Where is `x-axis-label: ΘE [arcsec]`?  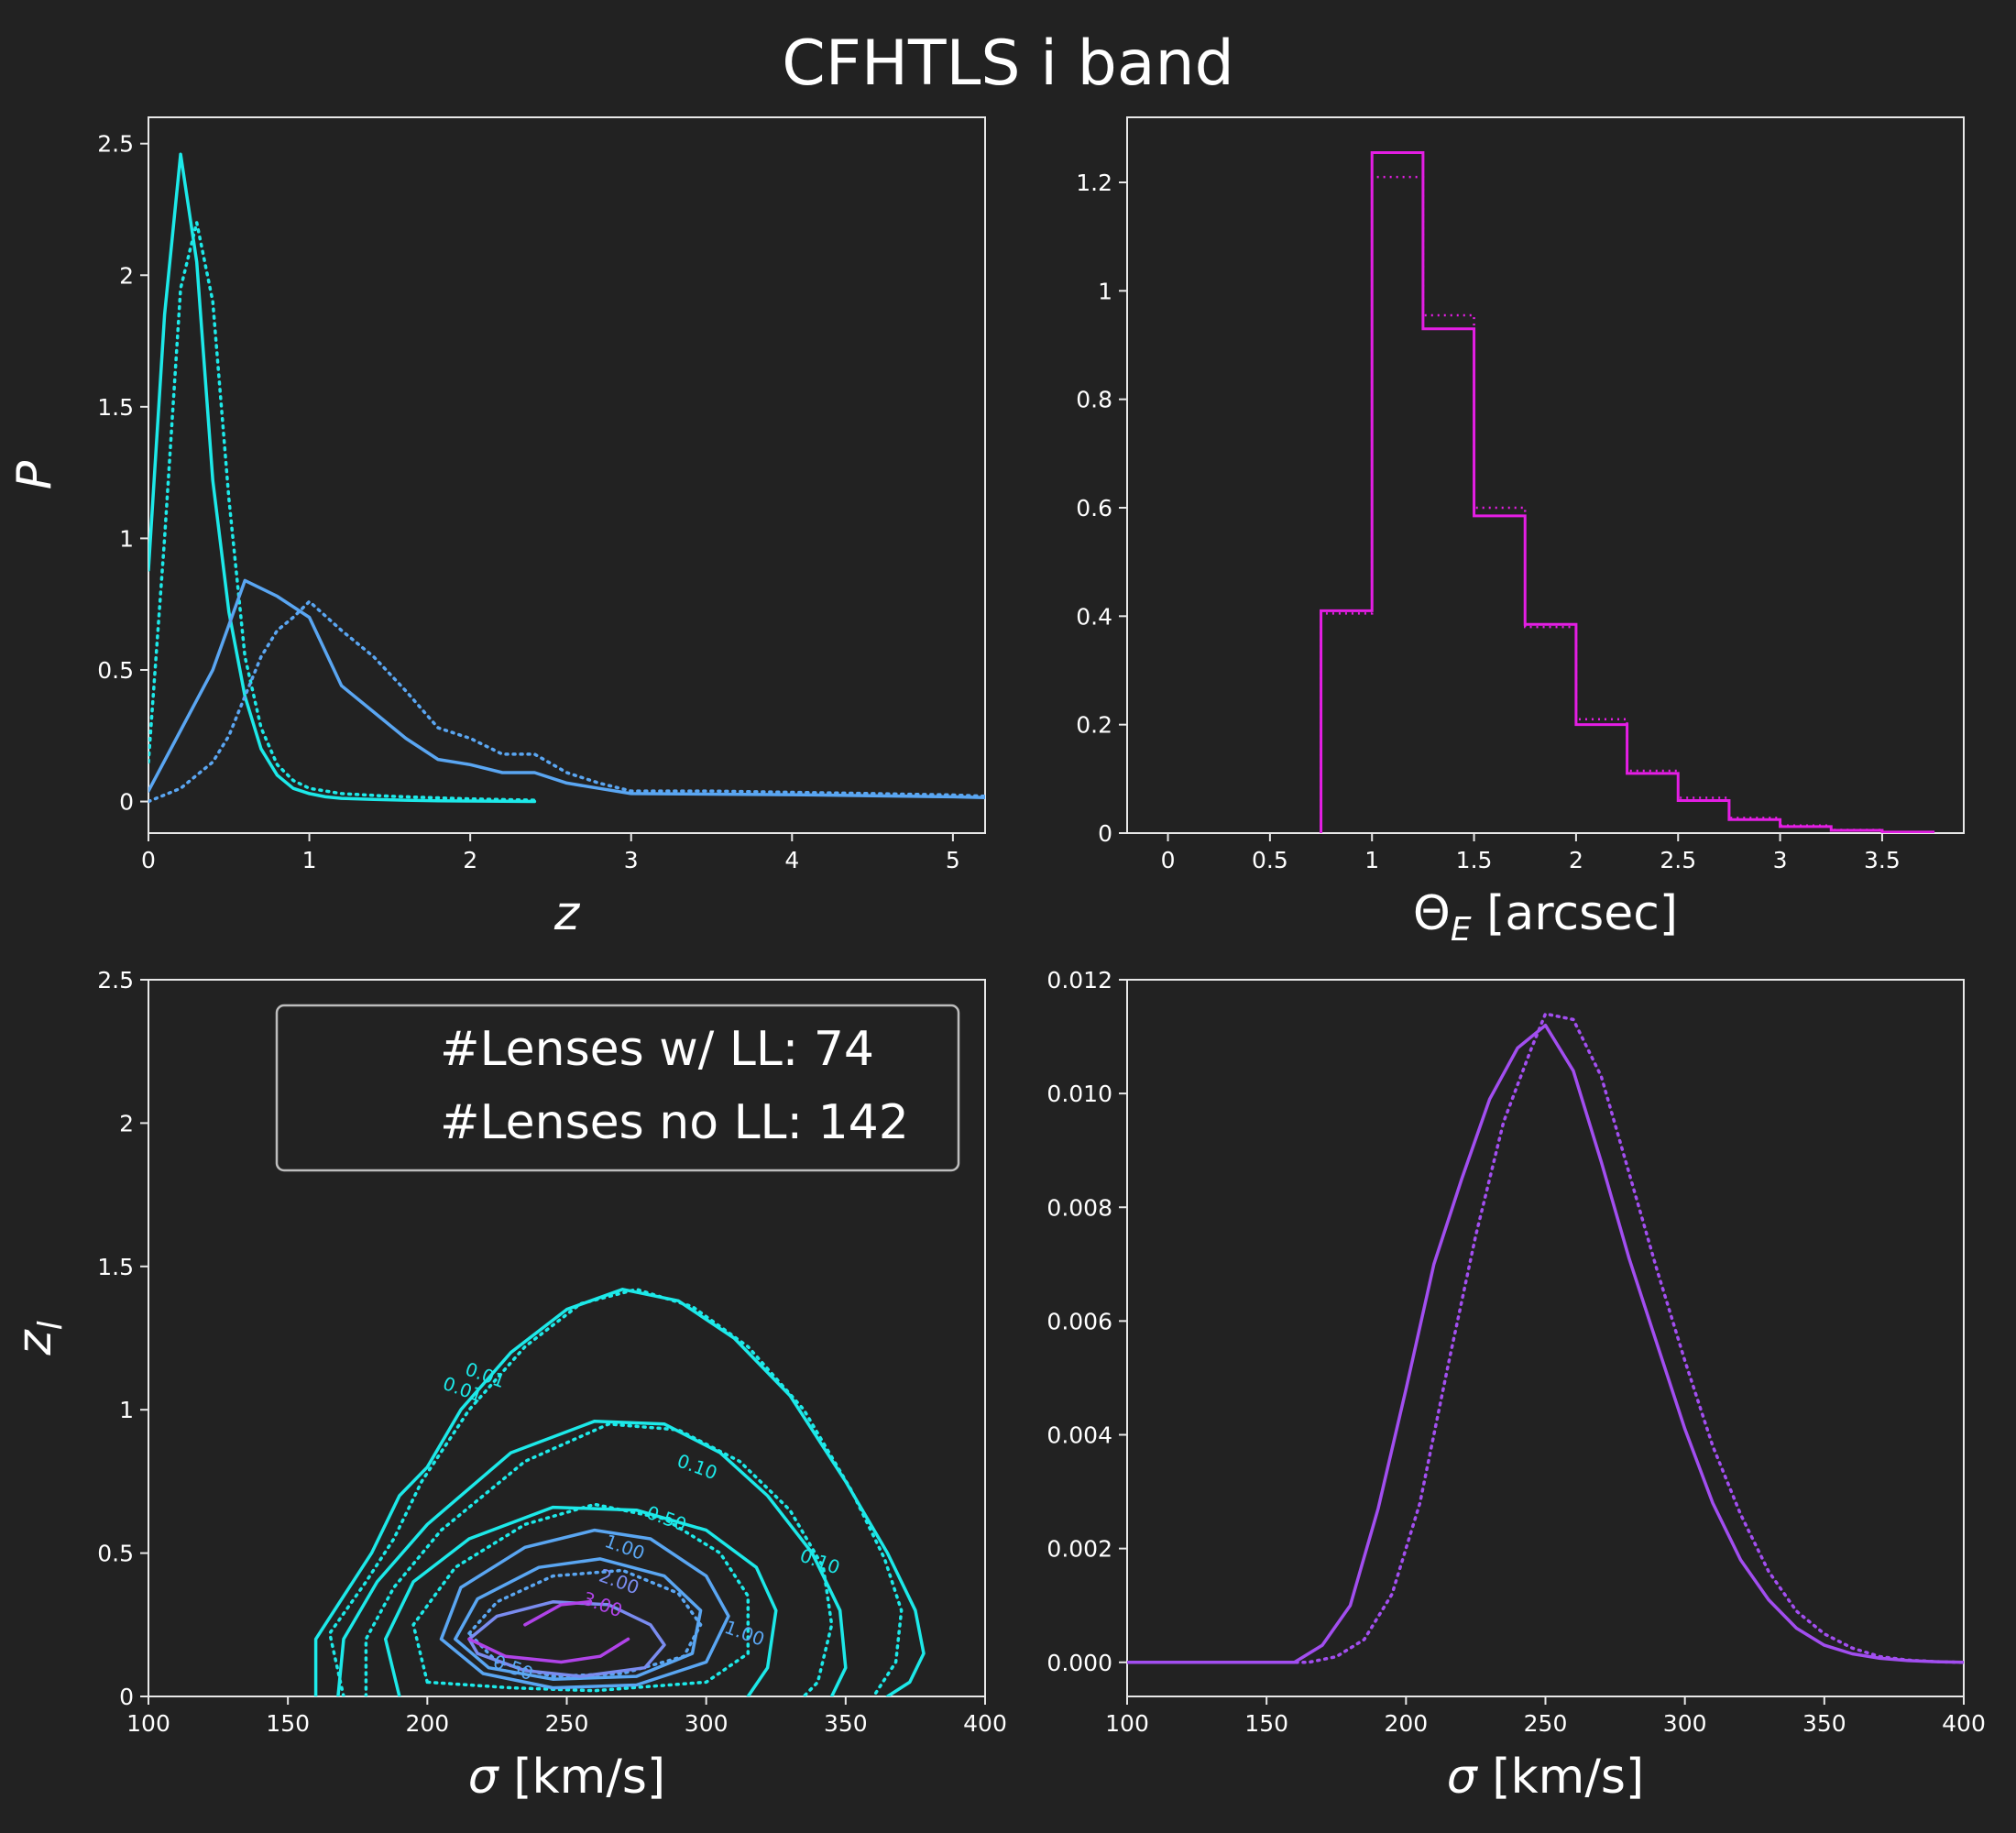 x-axis-label: ΘE [arcsec] is located at coordinates (1545, 917).